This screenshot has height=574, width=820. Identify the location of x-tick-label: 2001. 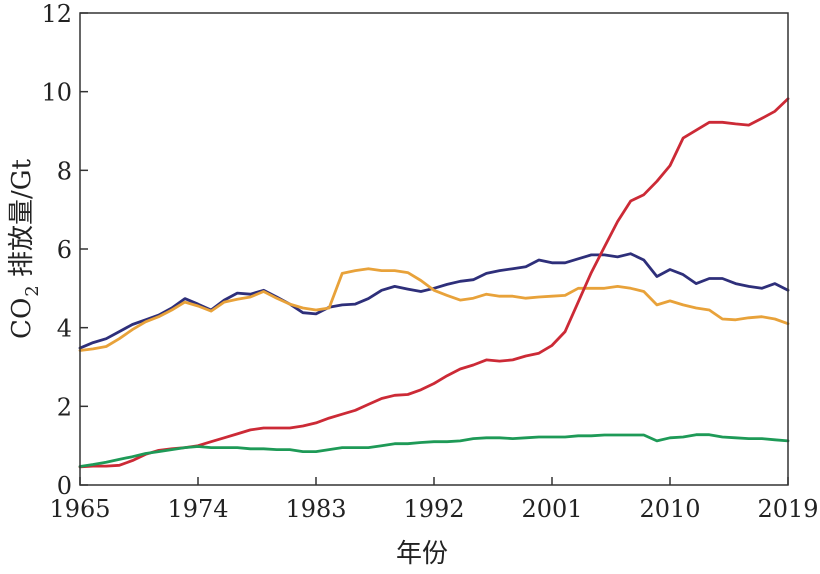
(551, 509).